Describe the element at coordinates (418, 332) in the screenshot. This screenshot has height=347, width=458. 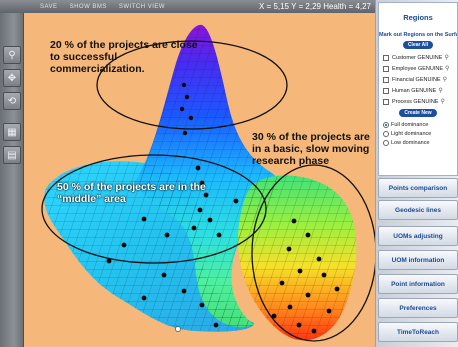
I see `time-to-reach-button: TimeToReach` at that location.